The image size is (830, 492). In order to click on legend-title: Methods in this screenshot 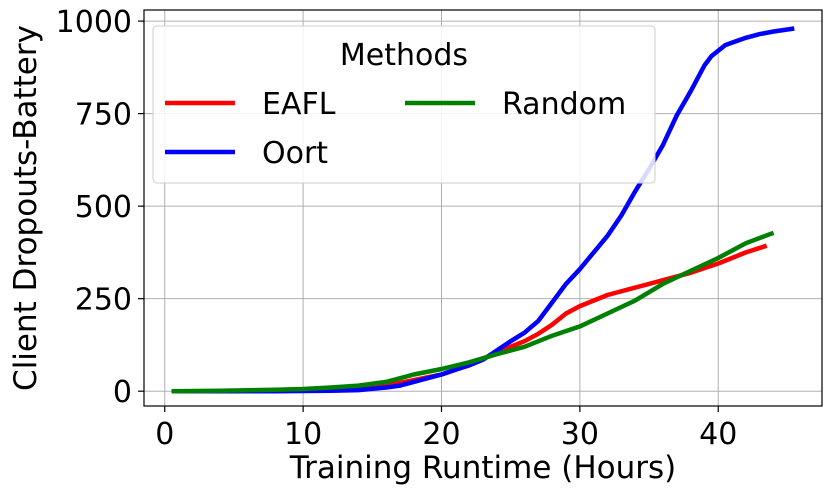, I will do `click(404, 55)`.